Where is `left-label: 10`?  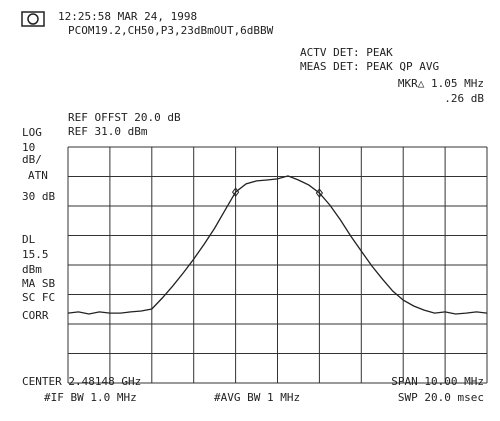
left-label: 10 is located at coordinates (28, 147).